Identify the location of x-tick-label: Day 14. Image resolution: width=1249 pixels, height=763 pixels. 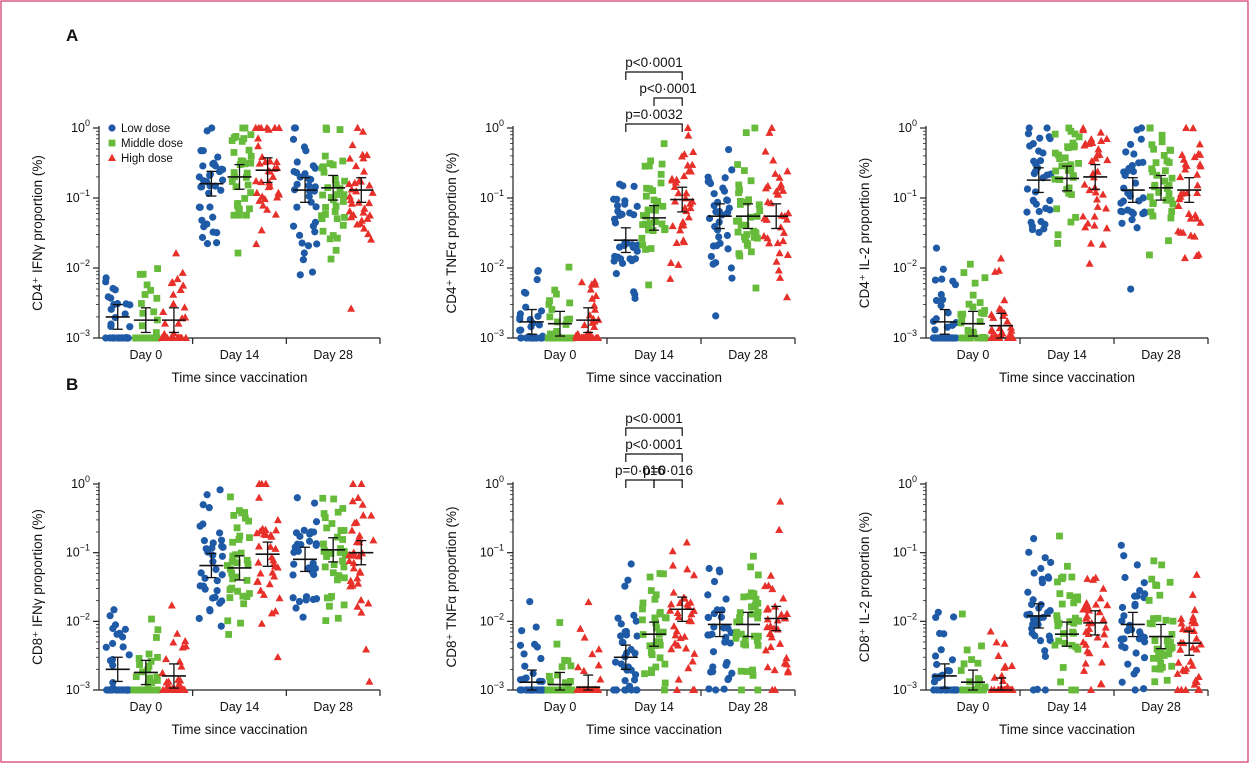
(240, 707).